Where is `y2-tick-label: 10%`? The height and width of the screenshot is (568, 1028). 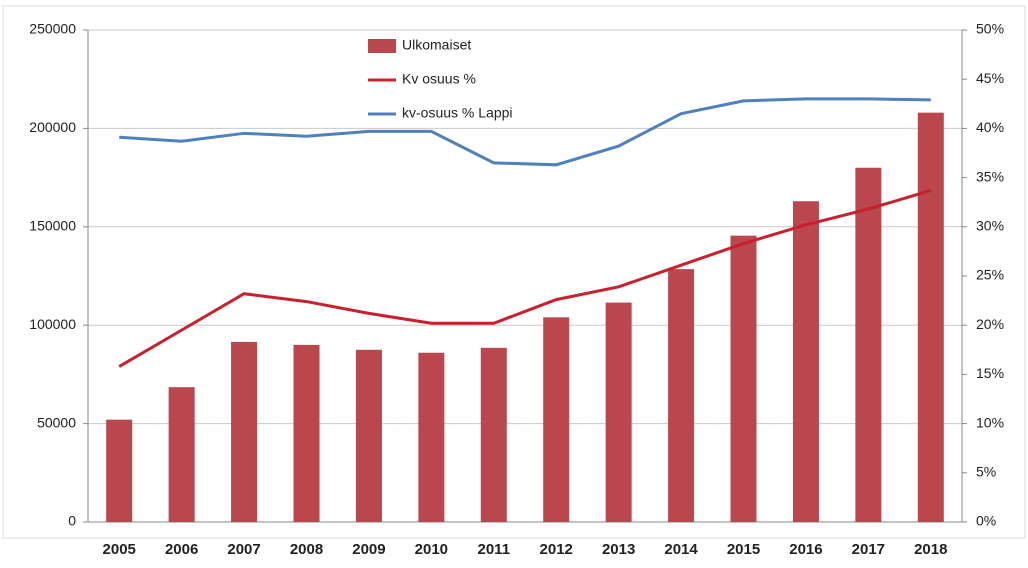 y2-tick-label: 10% is located at coordinates (990, 422).